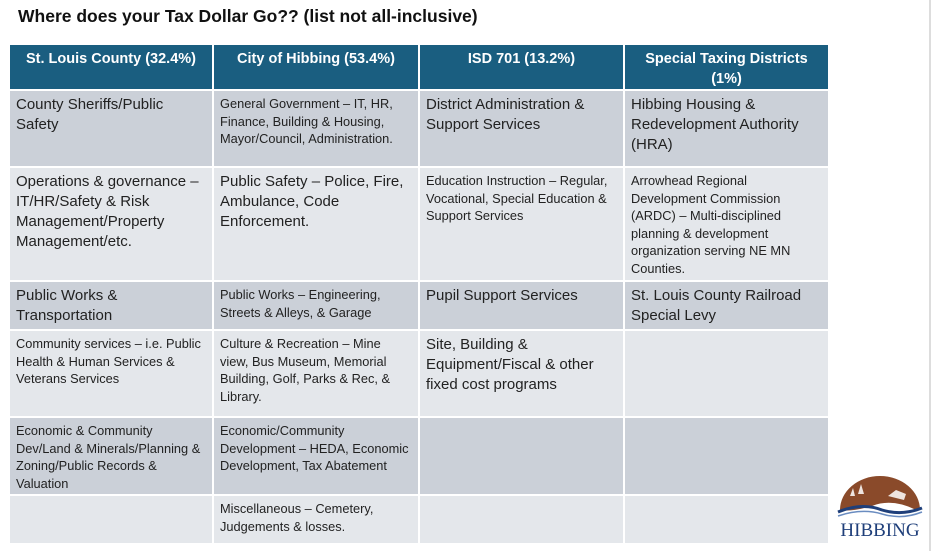 The image size is (932, 551). What do you see at coordinates (880, 508) in the screenshot?
I see `hibbing-logo: HIBBING` at bounding box center [880, 508].